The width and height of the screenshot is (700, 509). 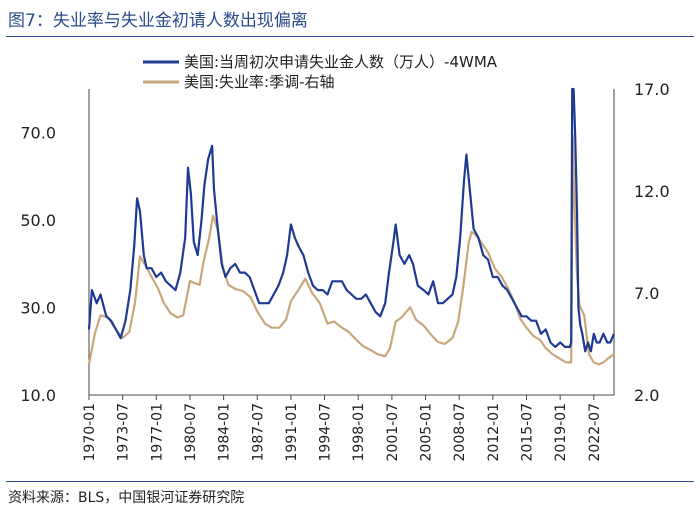 I want to click on x-tick-label: 2008-07, so click(x=460, y=432).